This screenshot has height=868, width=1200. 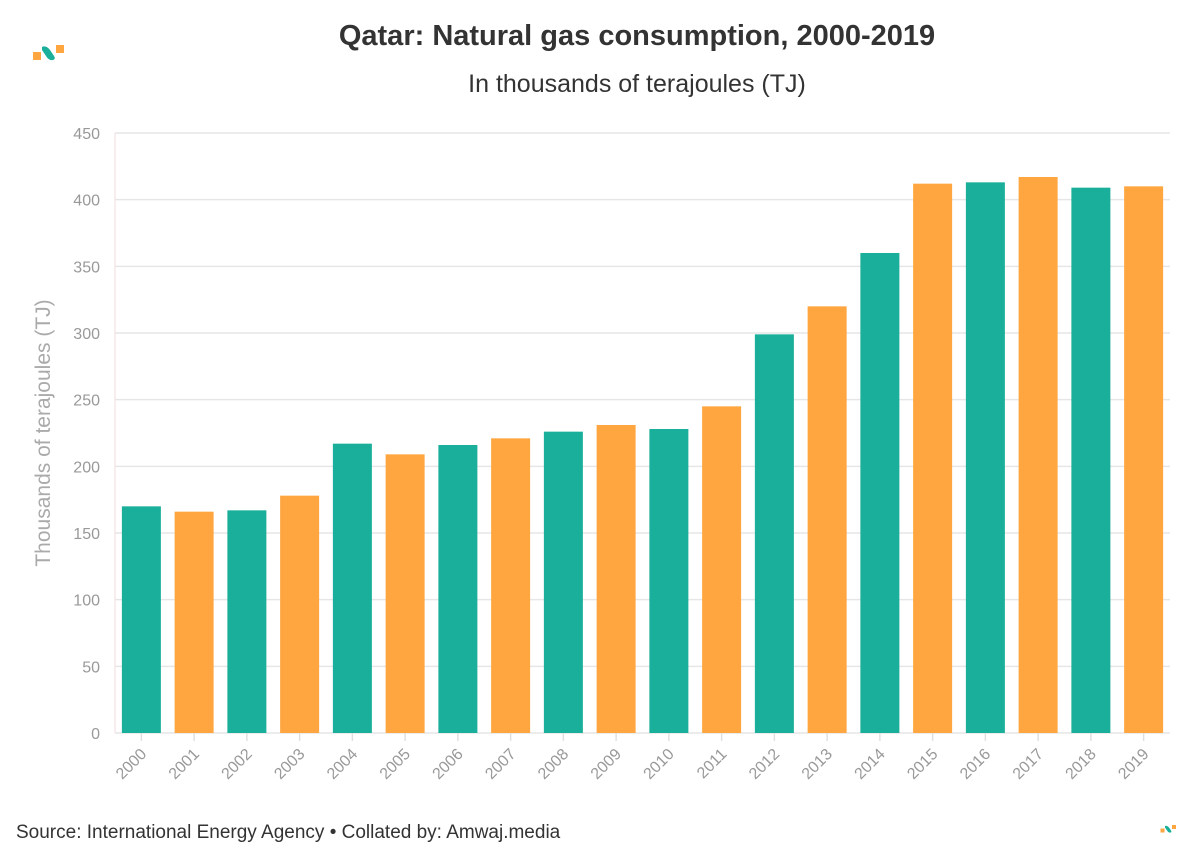 I want to click on bar-2010, so click(x=669, y=581).